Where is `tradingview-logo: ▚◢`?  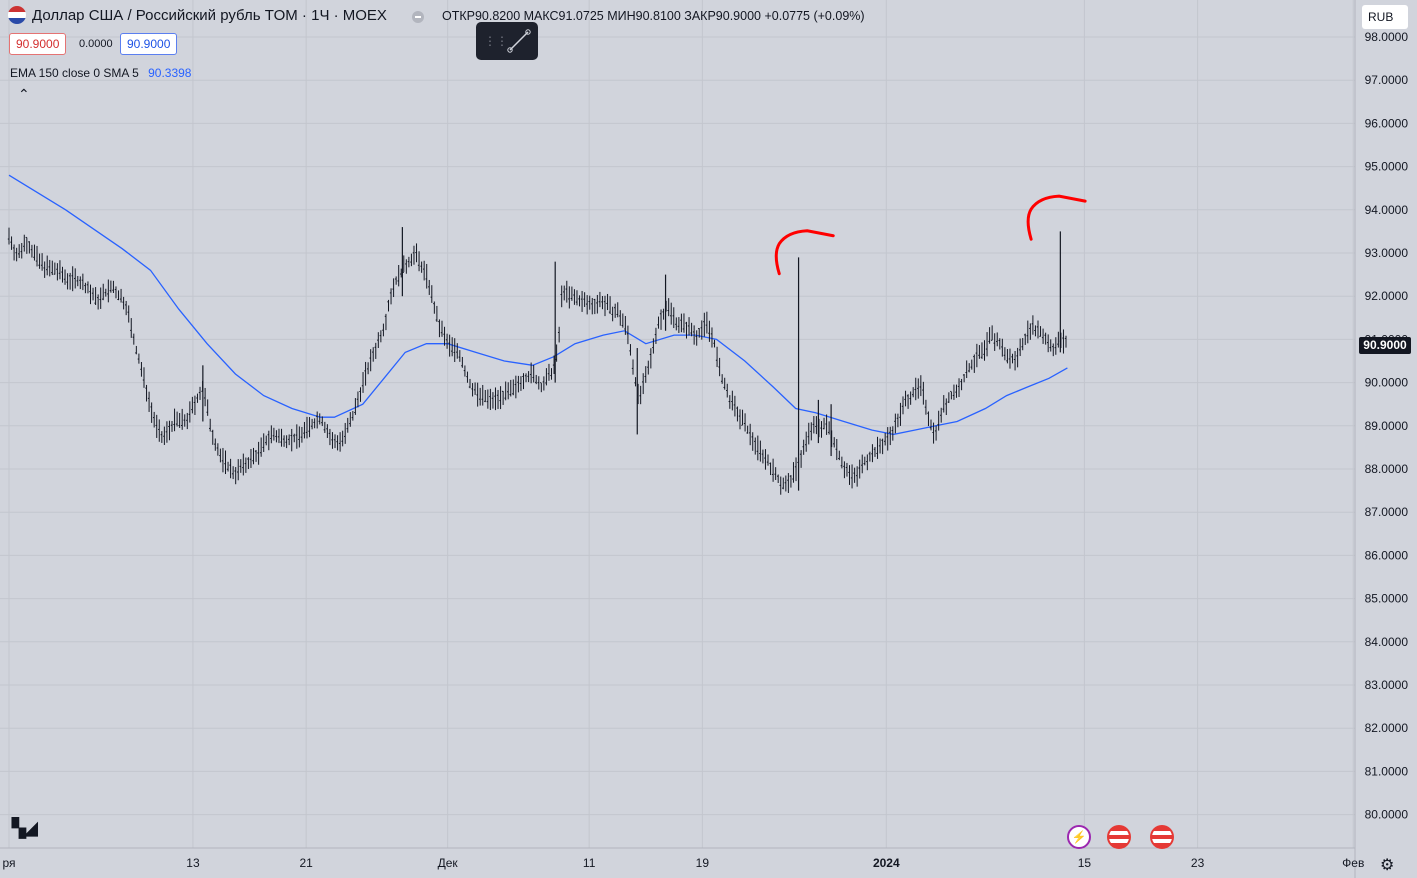 tradingview-logo: ▚◢ is located at coordinates (25, 828).